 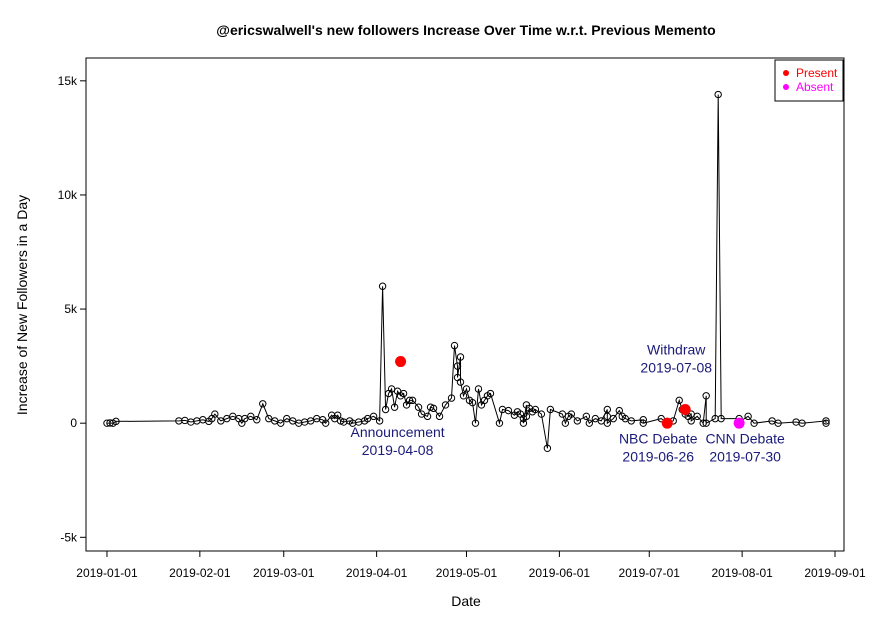 What do you see at coordinates (658, 457) in the screenshot?
I see `annotation-line: 2019-06-26` at bounding box center [658, 457].